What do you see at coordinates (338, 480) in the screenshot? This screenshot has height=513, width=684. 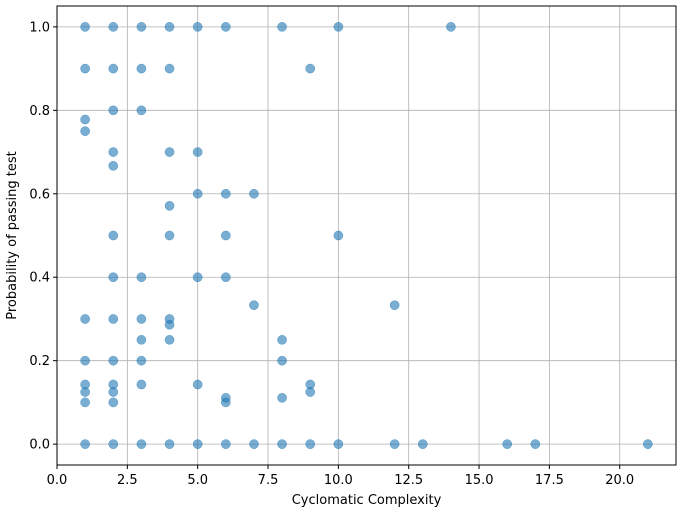 I see `x-tick-label: 10.0` at bounding box center [338, 480].